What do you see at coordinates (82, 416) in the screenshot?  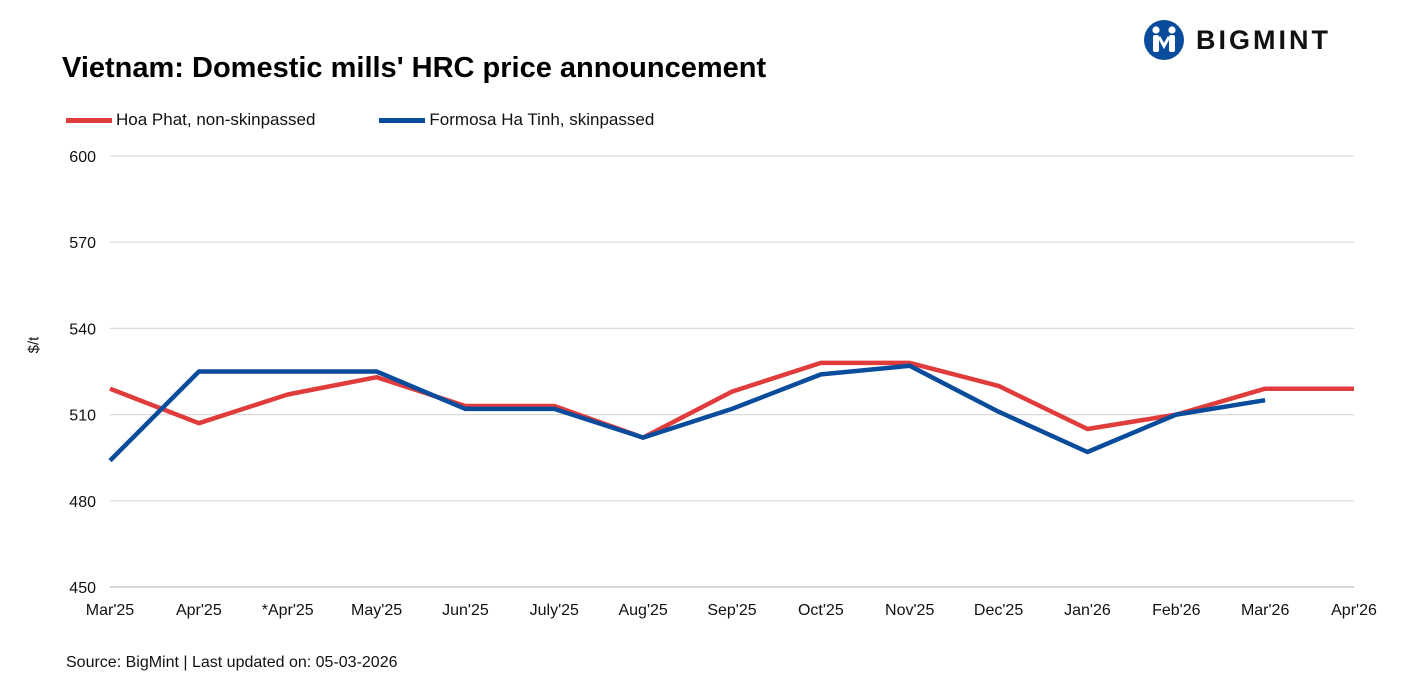 I see `y-tick-label: 510` at bounding box center [82, 416].